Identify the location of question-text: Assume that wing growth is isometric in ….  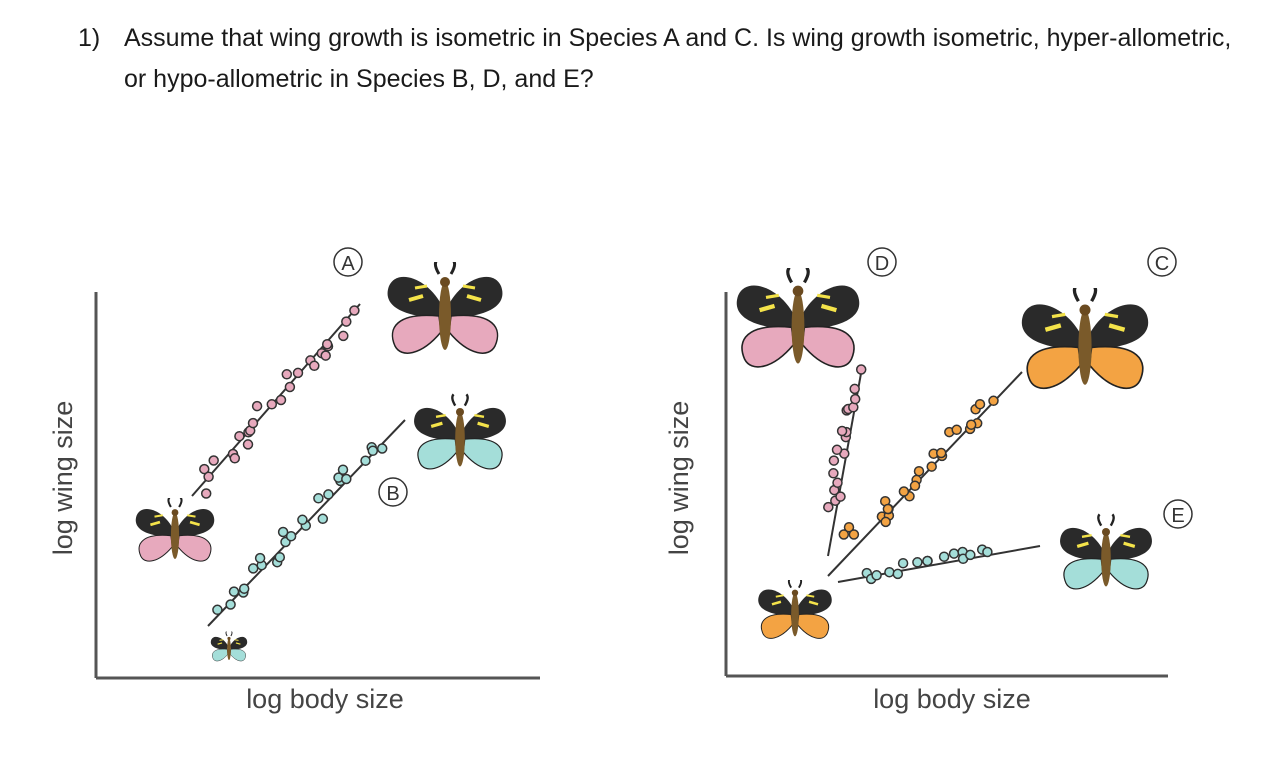
(678, 58).